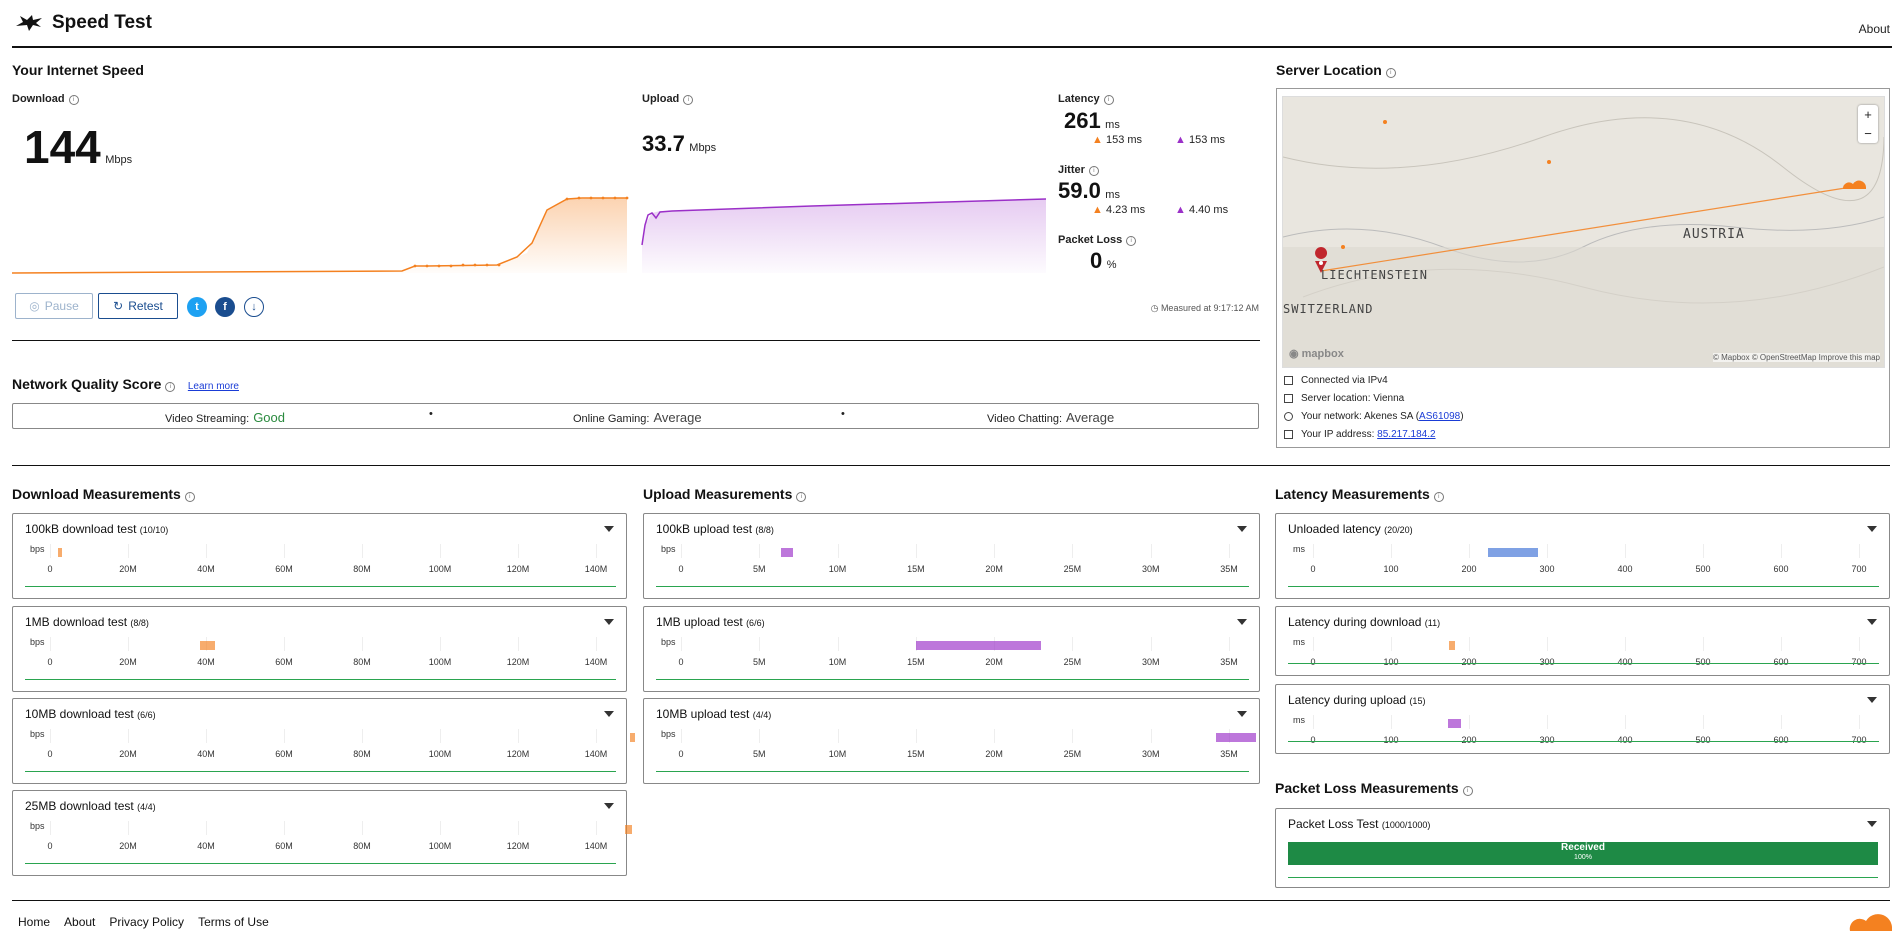  Describe the element at coordinates (916, 662) in the screenshot. I see `axis-tick-label: 15M` at that location.